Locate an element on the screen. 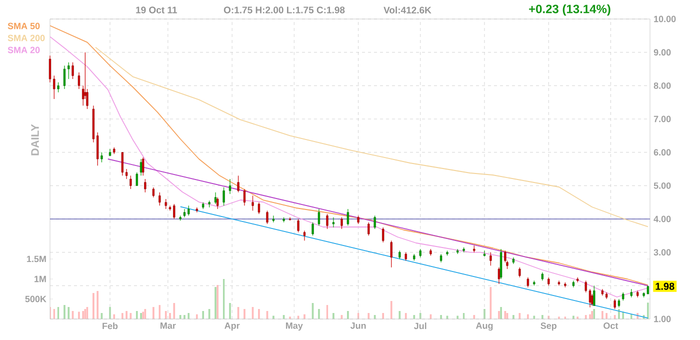 The height and width of the screenshot is (340, 700). x-tick-label: Jul is located at coordinates (420, 326).